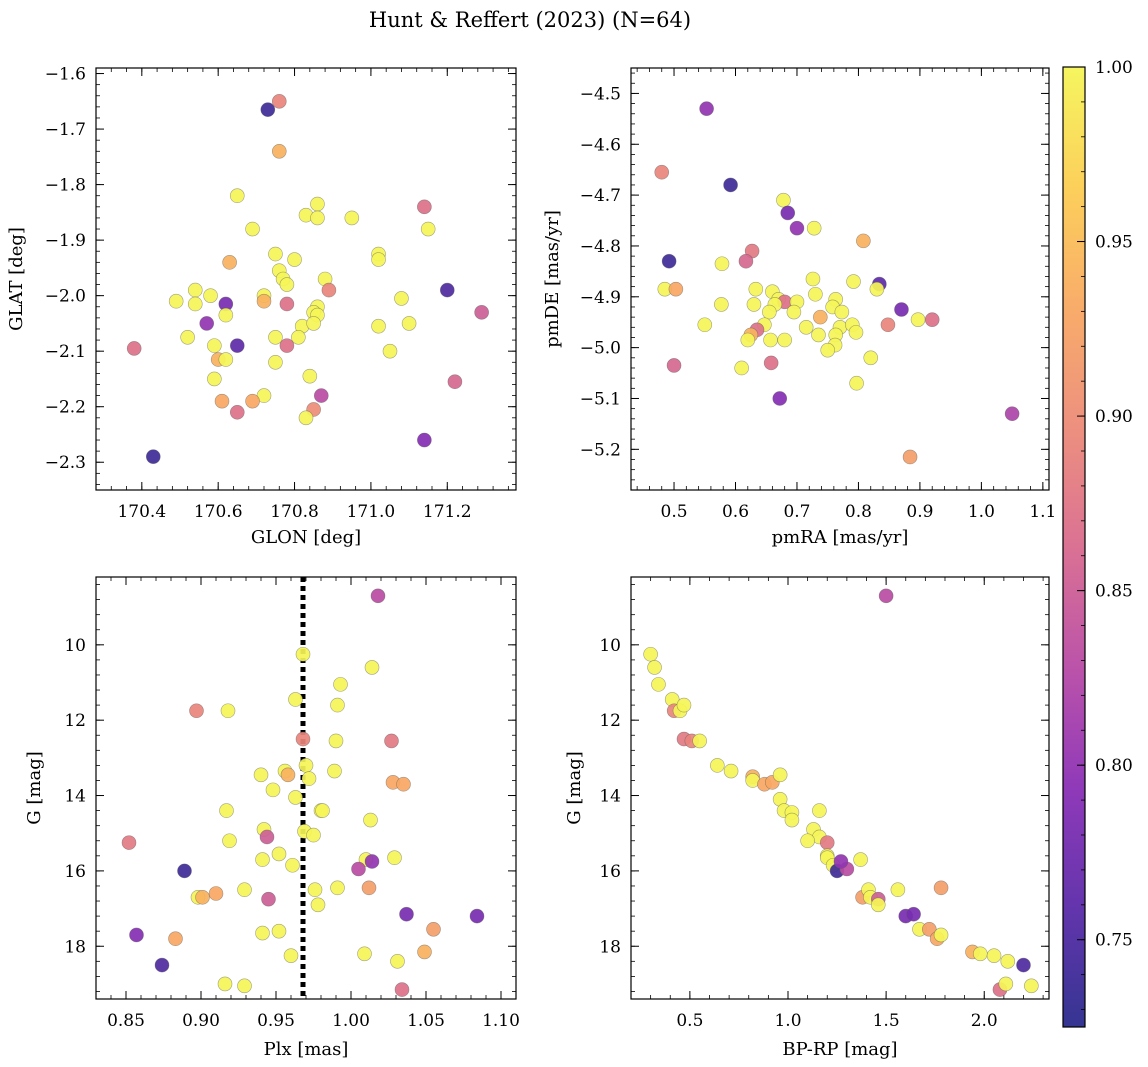 This screenshot has width=1148, height=1067. I want to click on y-tick-label: 10, so click(610, 646).